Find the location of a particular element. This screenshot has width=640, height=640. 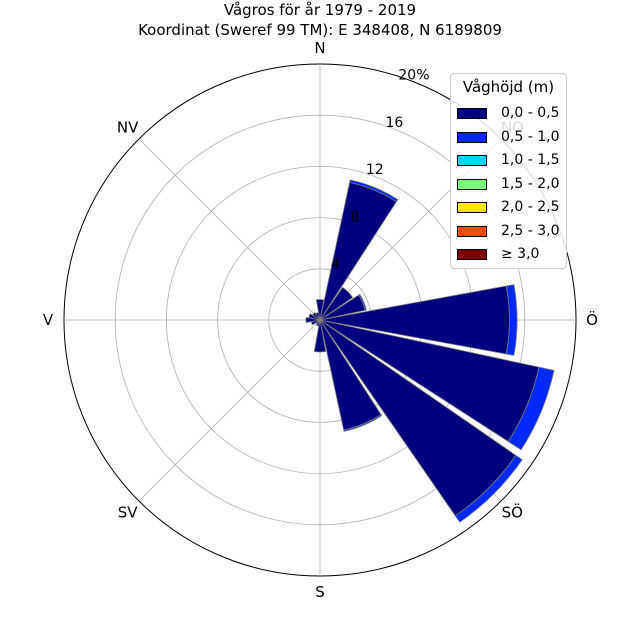

legend-entry: 2,0 - 2,5 is located at coordinates (508, 208).